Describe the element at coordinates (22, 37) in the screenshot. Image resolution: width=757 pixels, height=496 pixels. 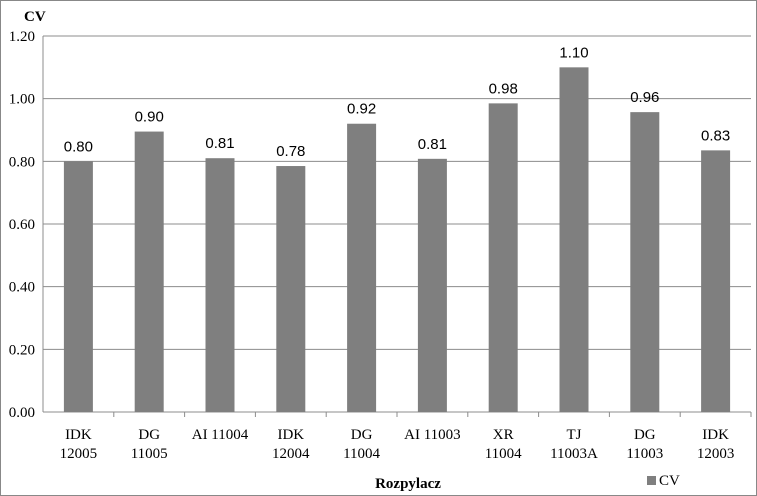
I see `y-tick-label: 1.20` at that location.